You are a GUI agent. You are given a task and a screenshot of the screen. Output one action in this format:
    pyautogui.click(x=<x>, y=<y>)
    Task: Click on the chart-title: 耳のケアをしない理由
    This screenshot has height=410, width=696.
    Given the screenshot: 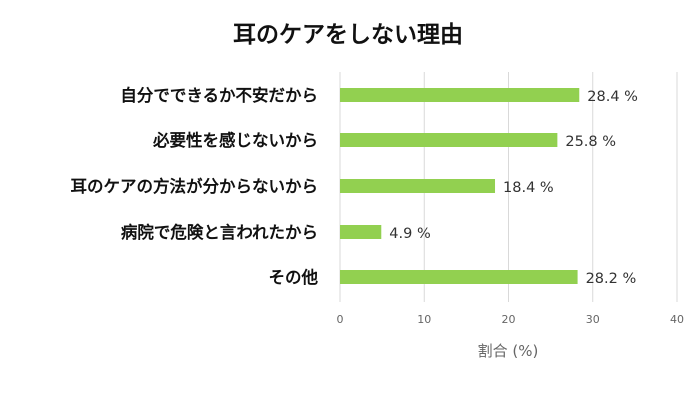 What is the action you would take?
    pyautogui.click(x=348, y=35)
    